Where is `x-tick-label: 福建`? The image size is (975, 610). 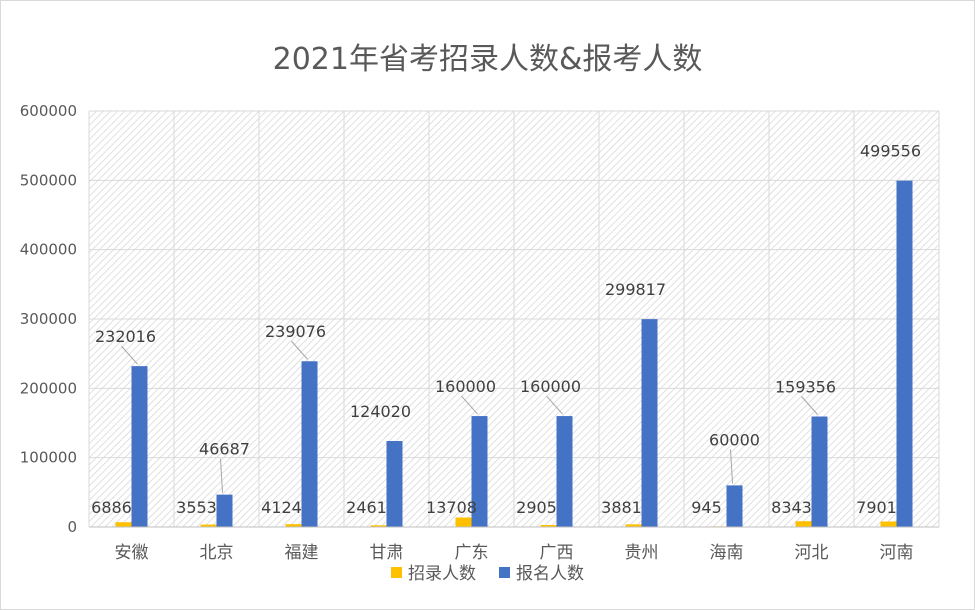 x-tick-label: 福建 is located at coordinates (302, 553).